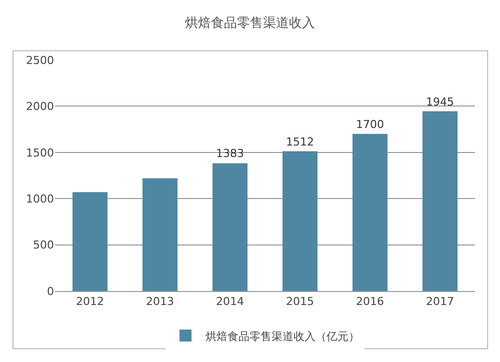 The image size is (500, 362). I want to click on y-tick-label: 1500, so click(40, 153).